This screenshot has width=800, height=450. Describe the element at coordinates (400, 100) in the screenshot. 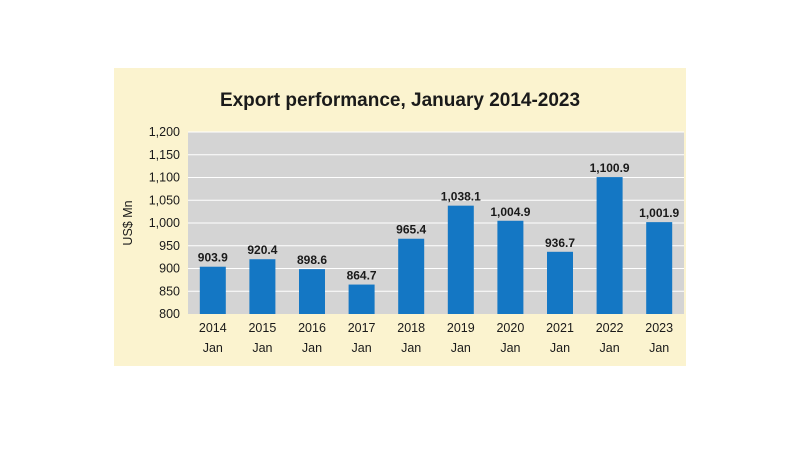

I see `chart-title: Export performance, January 2014-2023` at that location.